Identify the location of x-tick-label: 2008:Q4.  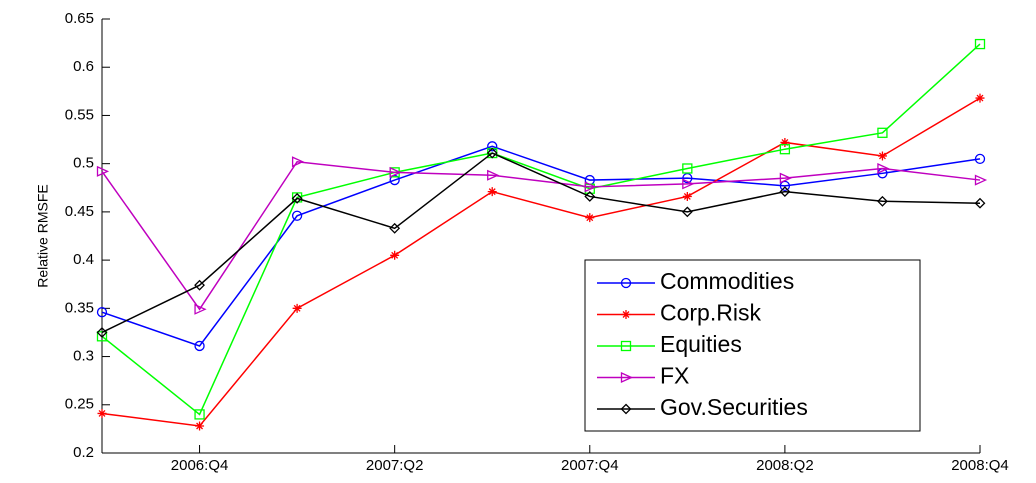
(980, 465).